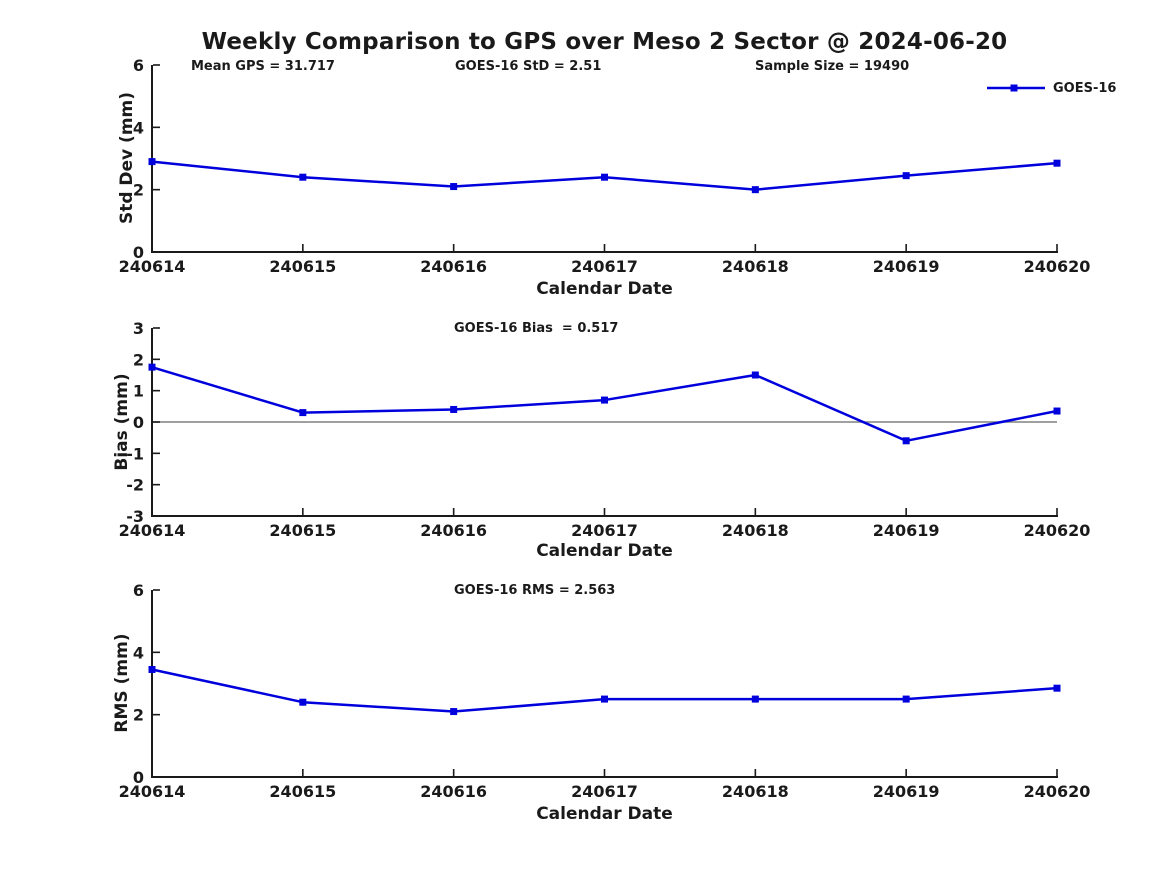 This screenshot has width=1167, height=875. Describe the element at coordinates (536, 328) in the screenshot. I see `annotation-goes16-bias: GOES-16 Bias = 0.517` at that location.